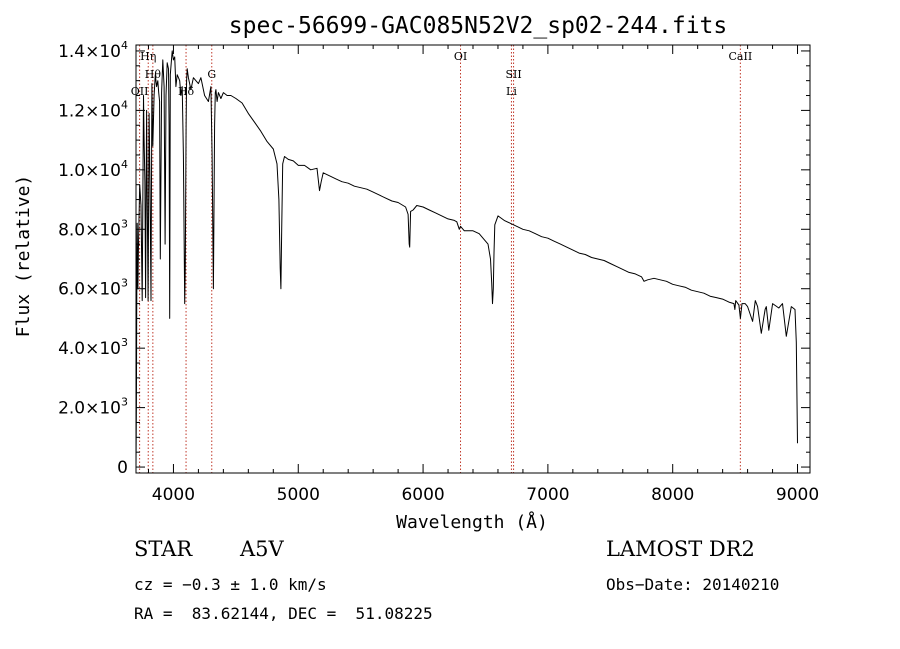 The height and width of the screenshot is (649, 900). What do you see at coordinates (472, 522) in the screenshot?
I see `x-axis-label: Wavelength (Å)` at bounding box center [472, 522].